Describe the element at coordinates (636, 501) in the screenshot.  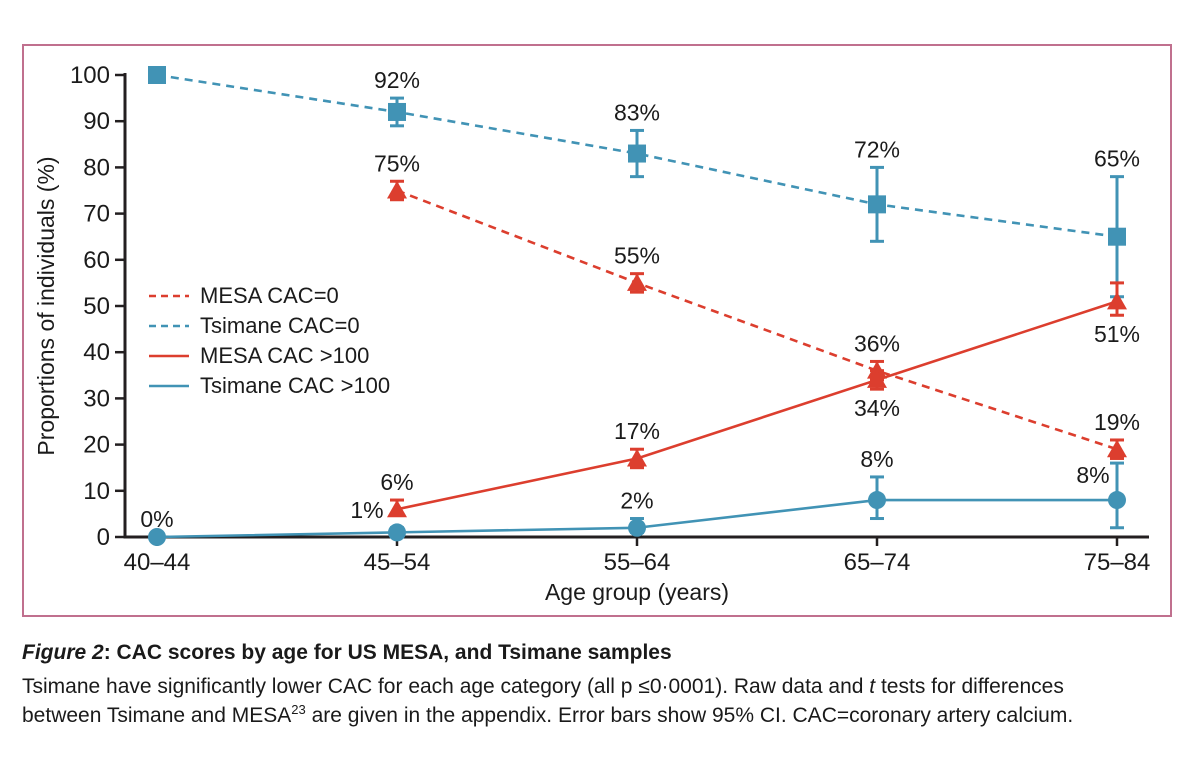
I see `data-point-label: 2%` at that location.